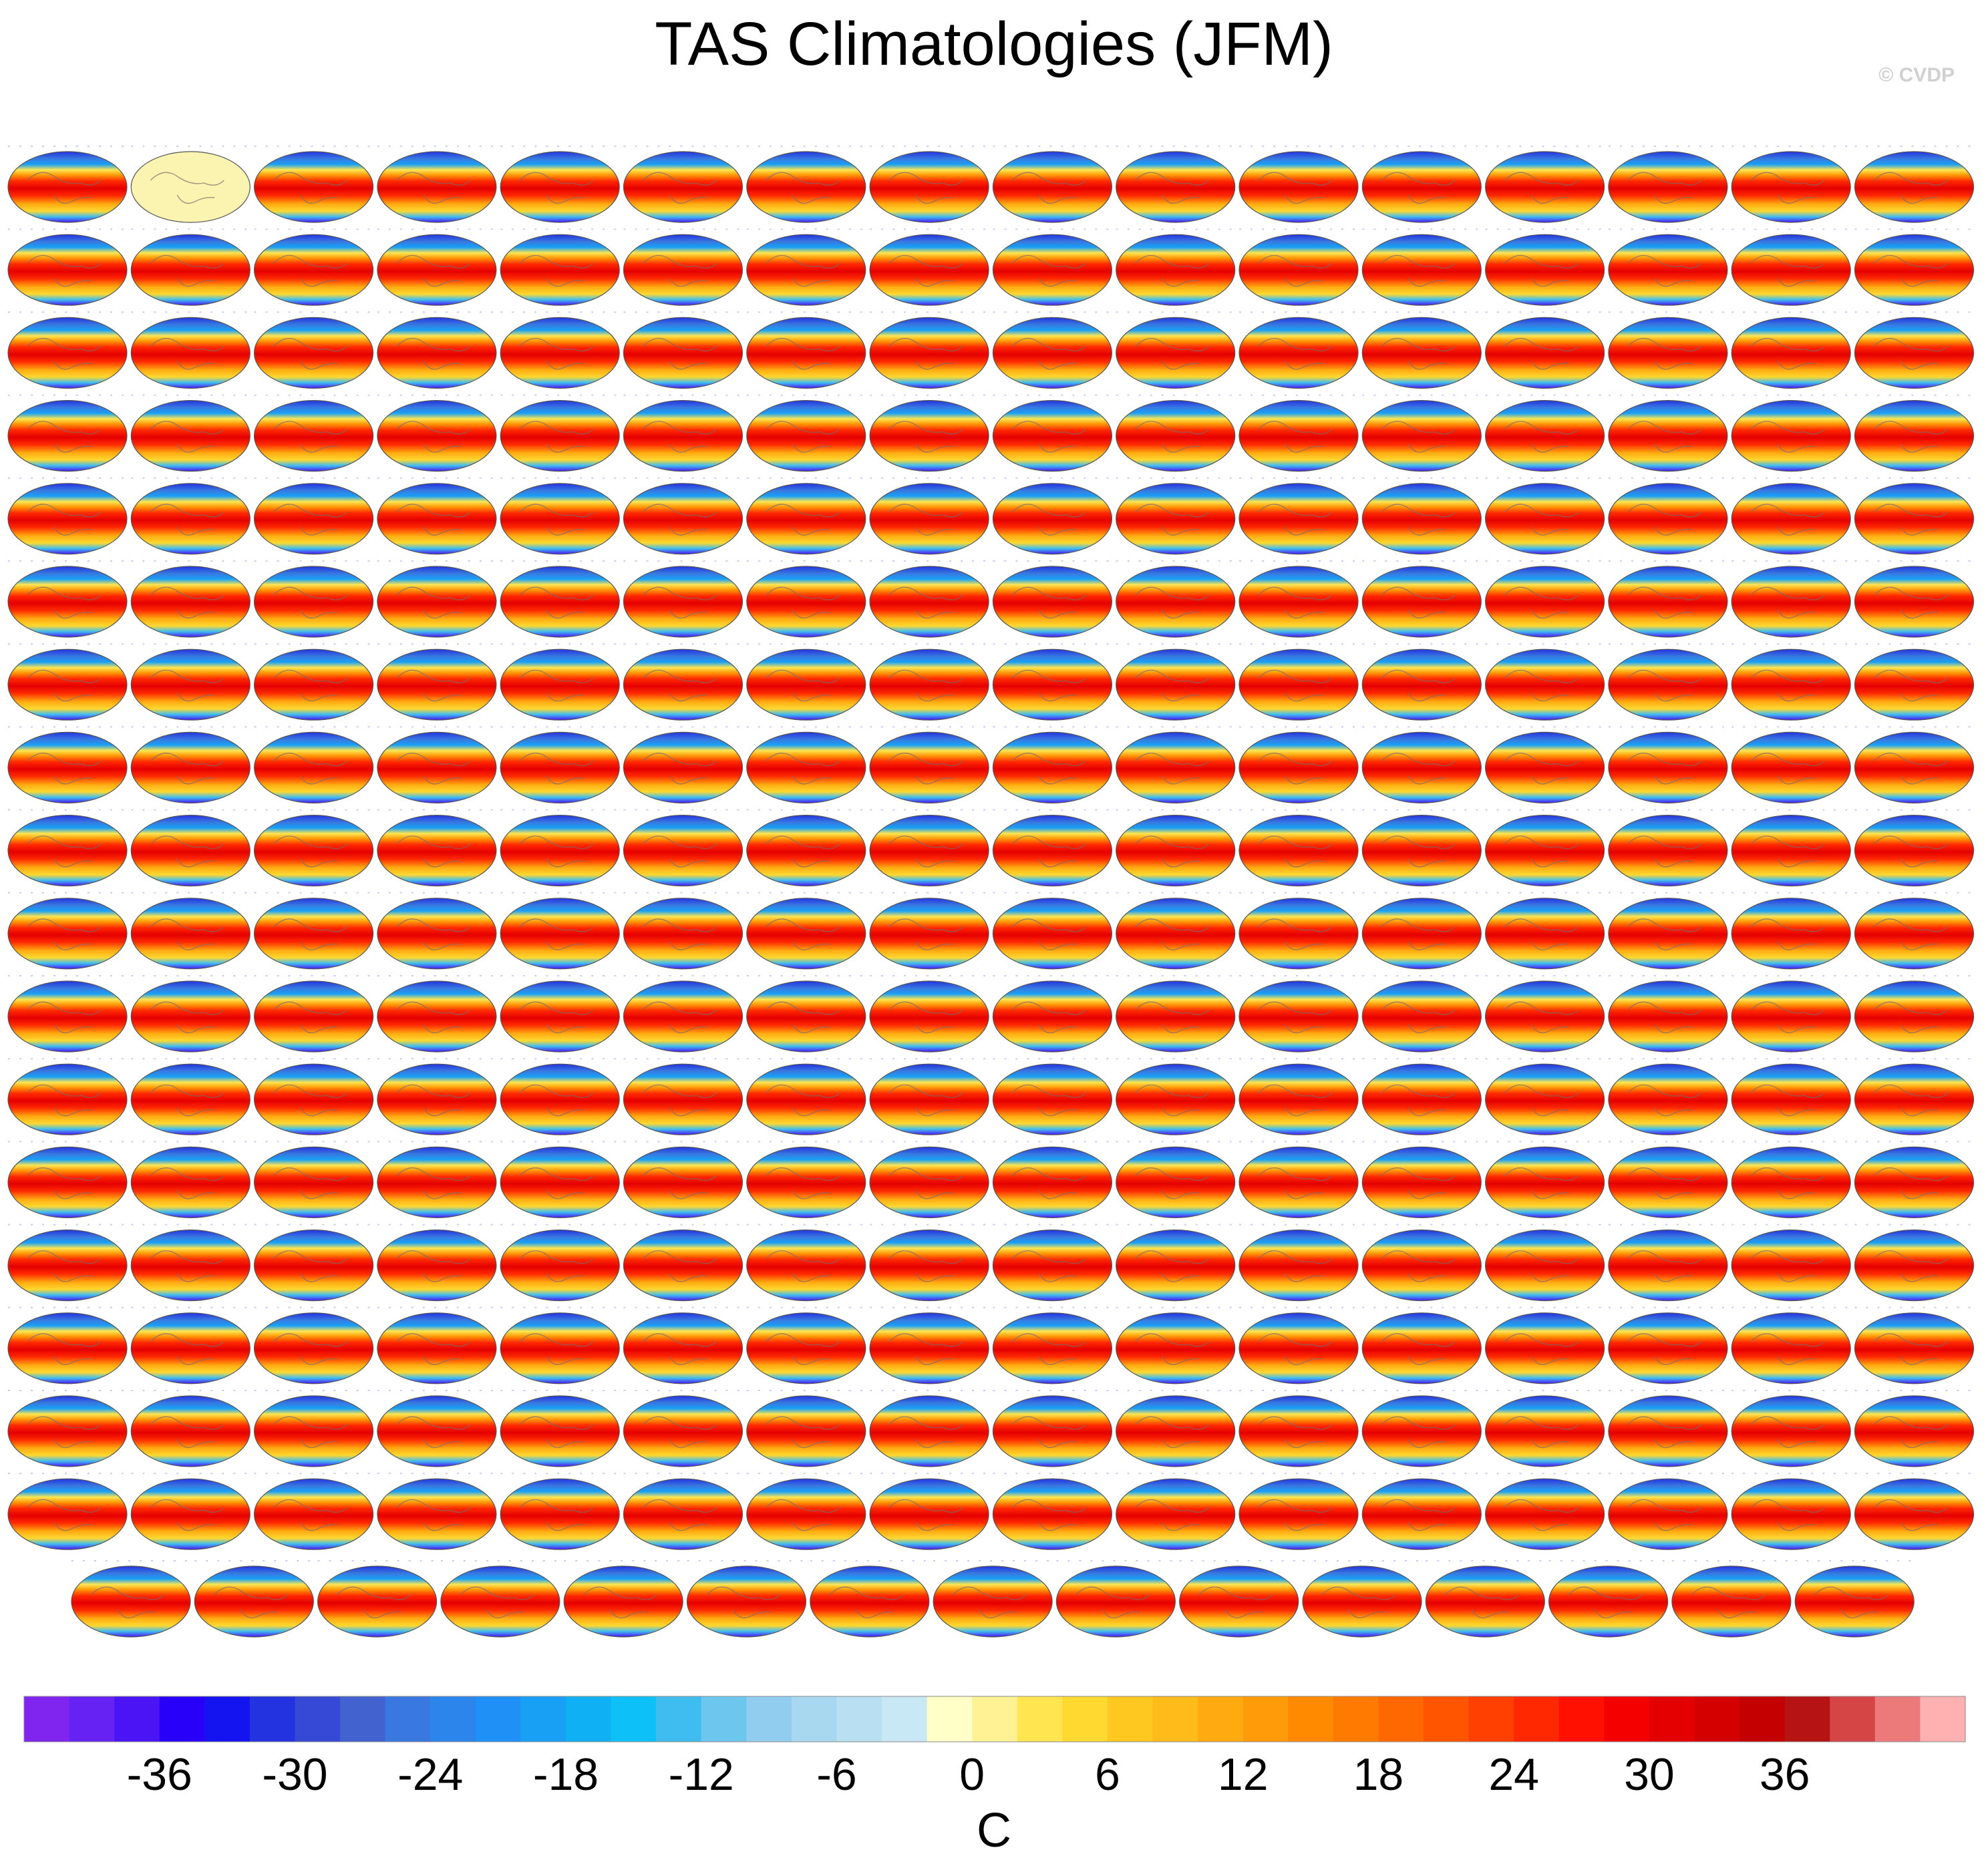  Describe the element at coordinates (972, 1774) in the screenshot. I see `colorbar-tick-label: 0` at that location.